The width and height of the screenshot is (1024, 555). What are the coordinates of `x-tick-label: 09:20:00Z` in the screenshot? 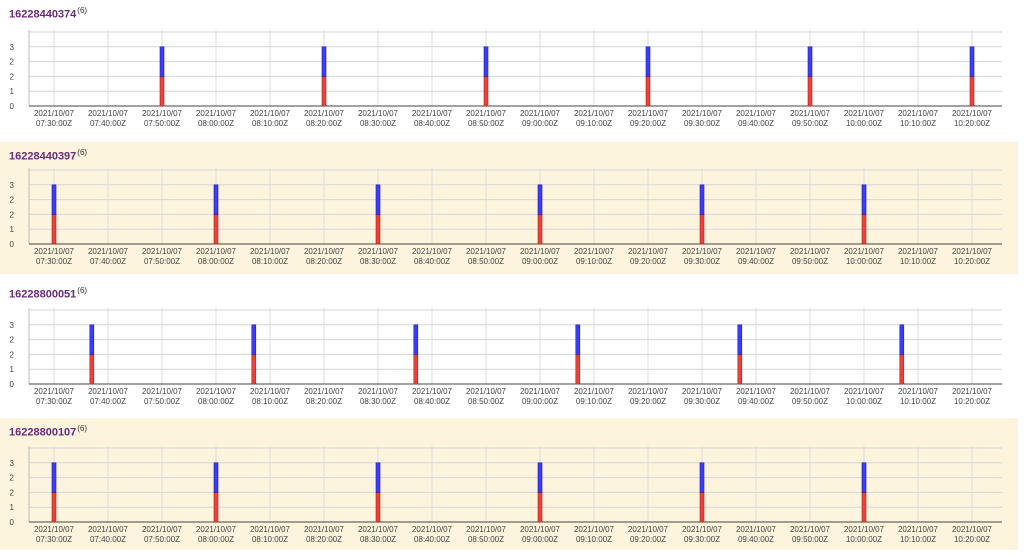 It's located at (648, 539).